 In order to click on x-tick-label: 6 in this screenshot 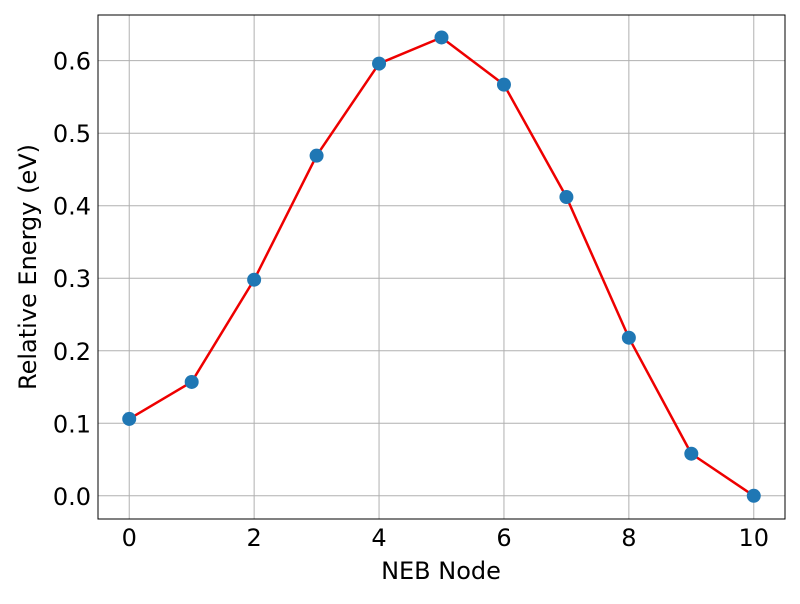, I will do `click(503, 538)`.